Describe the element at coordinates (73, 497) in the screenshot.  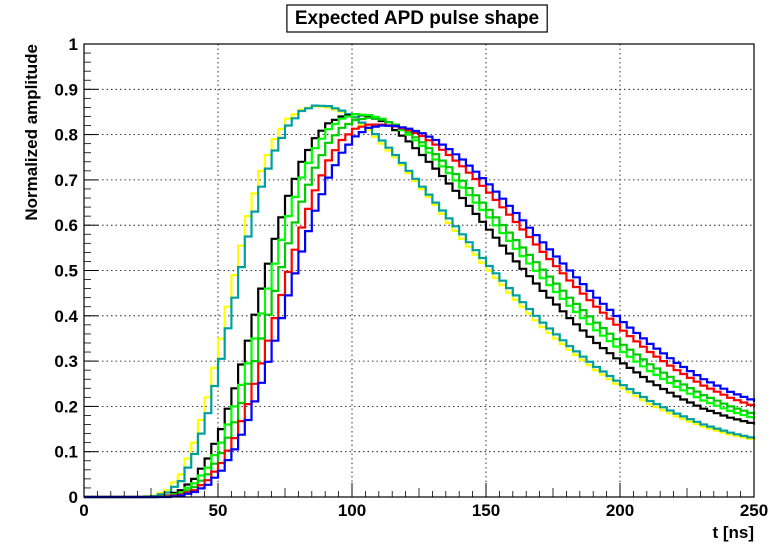
I see `y-tick-label: 0` at that location.